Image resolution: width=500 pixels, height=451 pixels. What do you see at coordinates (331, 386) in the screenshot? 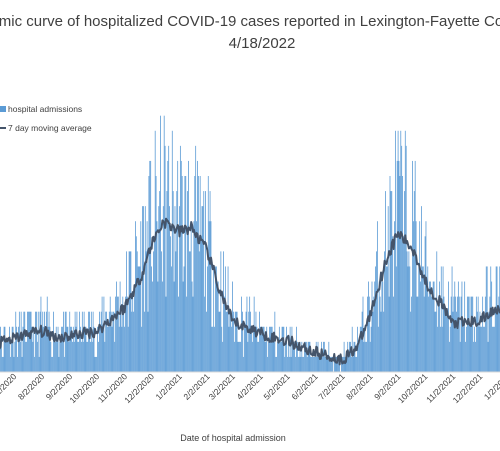
I see `x-tick-label: 7/2/2021` at bounding box center [331, 386].